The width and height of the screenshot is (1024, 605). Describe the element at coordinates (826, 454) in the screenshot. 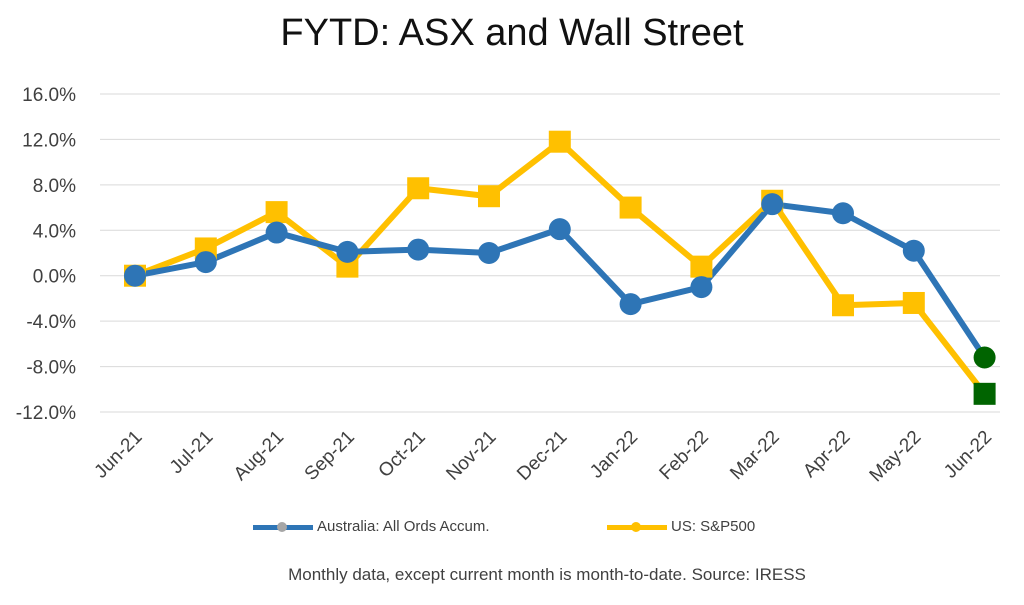

I see `x-tick-label: Apr-22` at that location.